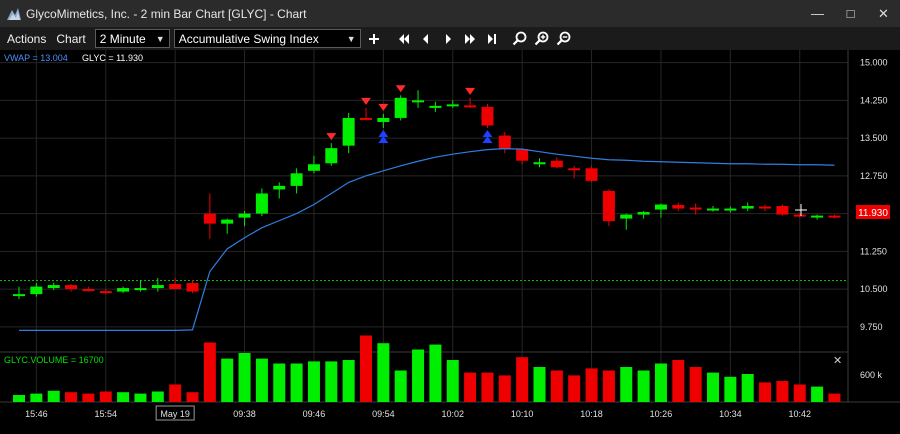 This screenshot has width=900, height=434. Describe the element at coordinates (383, 134) in the screenshot. I see `buy-signal-icon` at that location.